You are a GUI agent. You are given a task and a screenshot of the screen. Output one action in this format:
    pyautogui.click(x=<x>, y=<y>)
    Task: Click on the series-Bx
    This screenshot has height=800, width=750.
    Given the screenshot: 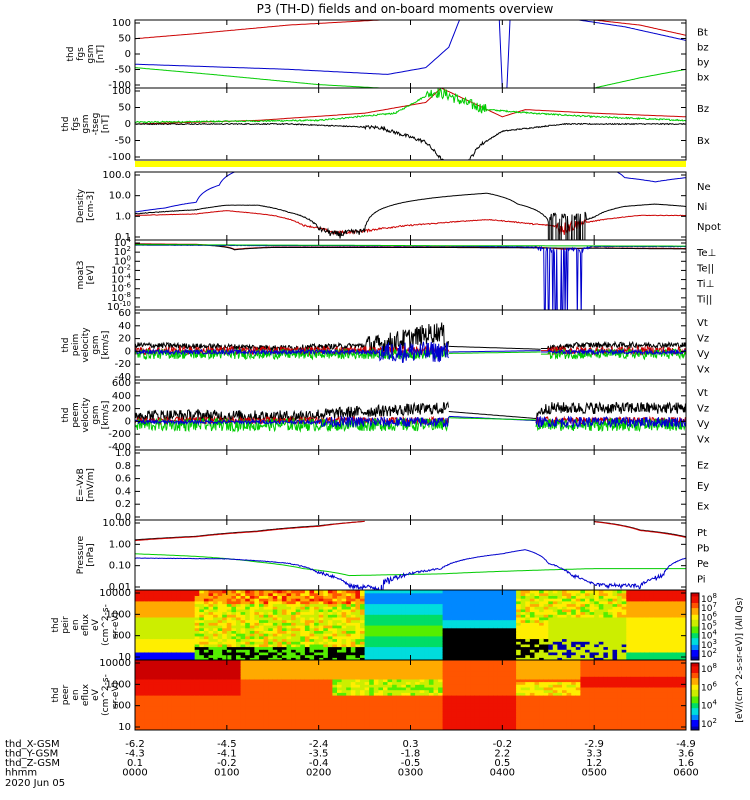 What is the action you would take?
    pyautogui.click(x=410, y=106)
    